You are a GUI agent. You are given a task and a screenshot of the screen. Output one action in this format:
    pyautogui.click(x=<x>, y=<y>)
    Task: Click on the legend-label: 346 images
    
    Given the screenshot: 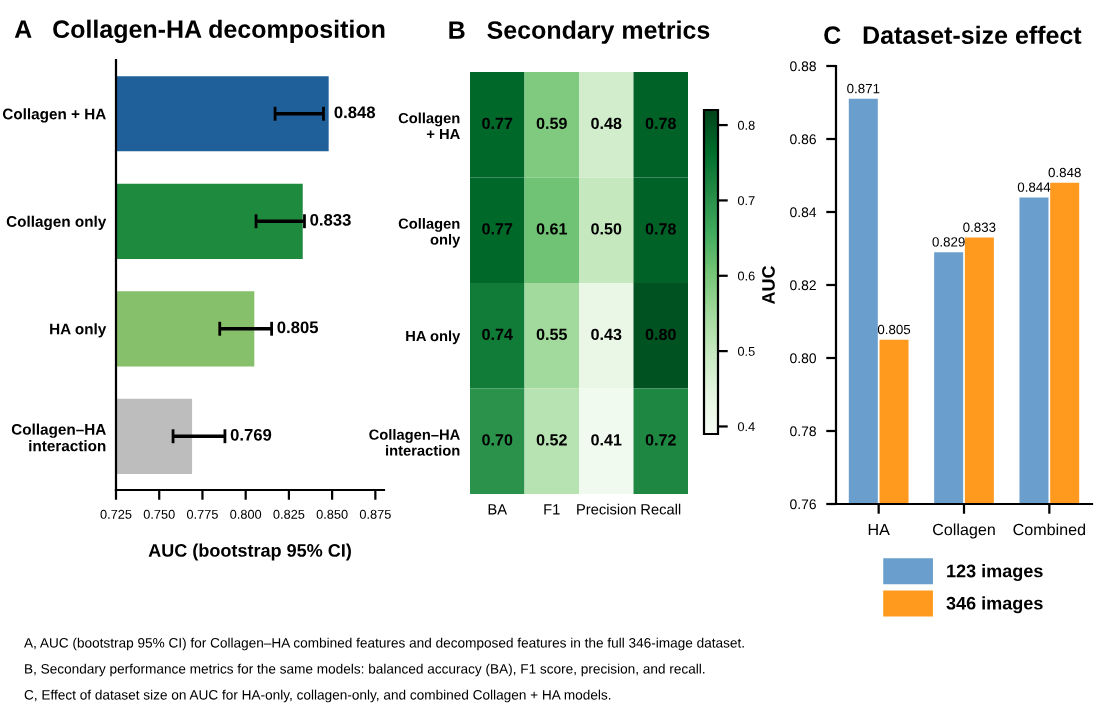 What is the action you would take?
    pyautogui.click(x=994, y=605)
    